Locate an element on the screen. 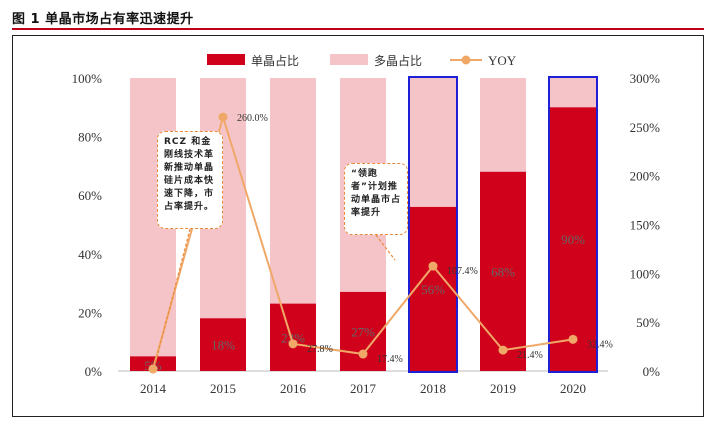 This screenshot has height=429, width=720. x-tick-2016: 2016 is located at coordinates (293, 388).